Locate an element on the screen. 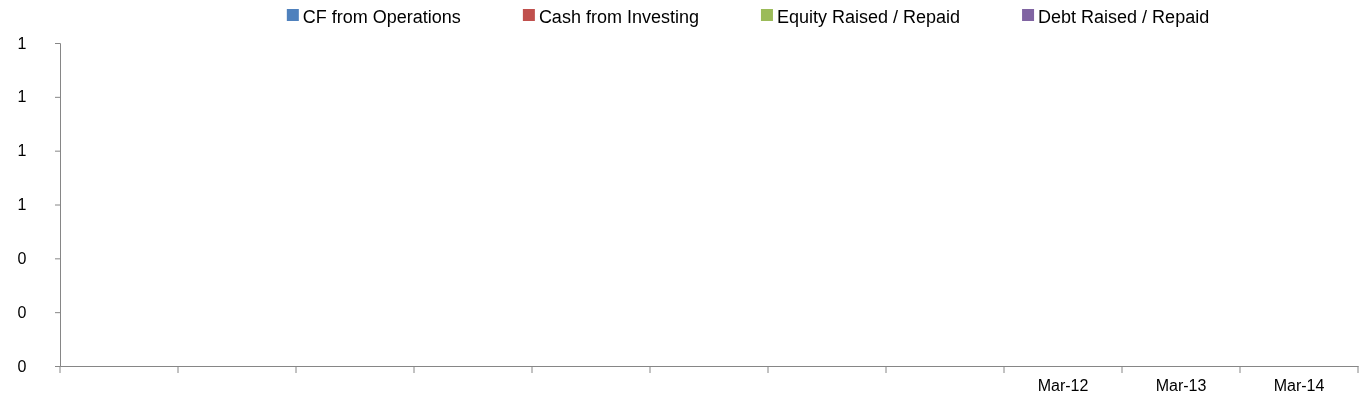  x-tick-label: Mar-12 is located at coordinates (1063, 385).